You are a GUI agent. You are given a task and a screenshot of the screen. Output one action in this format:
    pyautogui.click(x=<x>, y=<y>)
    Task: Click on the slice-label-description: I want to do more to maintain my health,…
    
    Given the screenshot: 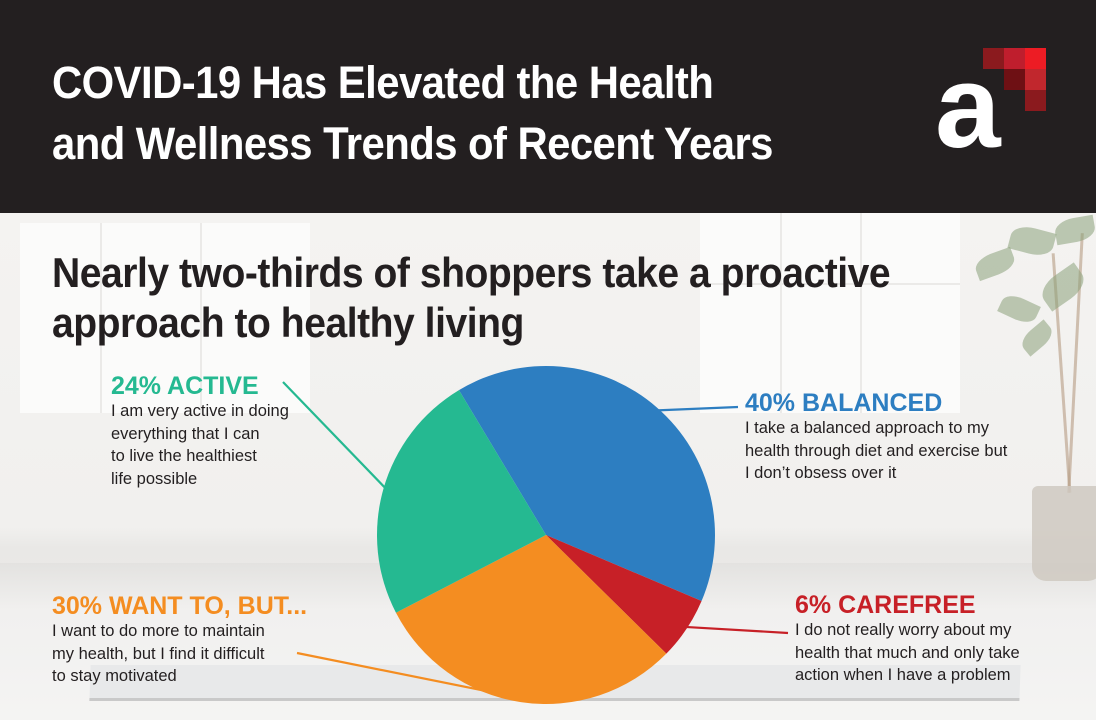 What is the action you would take?
    pyautogui.click(x=179, y=654)
    